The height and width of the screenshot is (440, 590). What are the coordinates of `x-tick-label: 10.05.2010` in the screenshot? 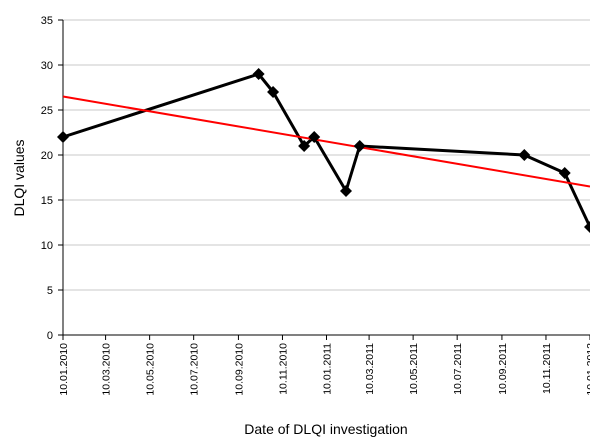 It's located at (151, 369).